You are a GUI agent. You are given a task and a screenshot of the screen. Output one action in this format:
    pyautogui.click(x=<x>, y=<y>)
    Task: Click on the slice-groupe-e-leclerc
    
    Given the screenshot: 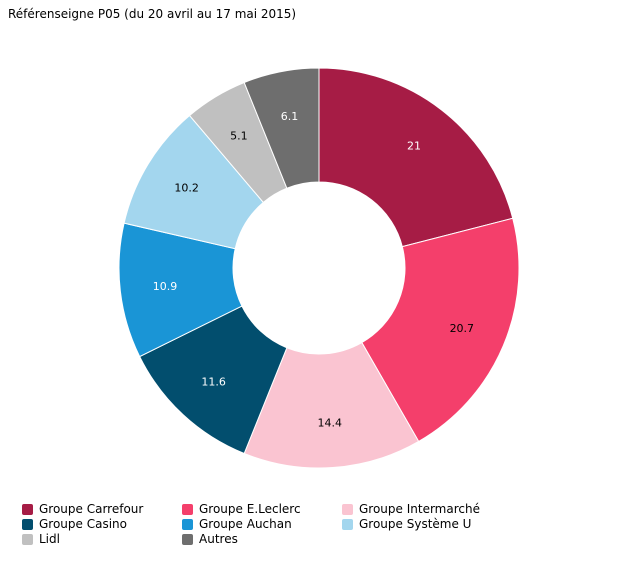 What is the action you would take?
    pyautogui.click(x=440, y=330)
    